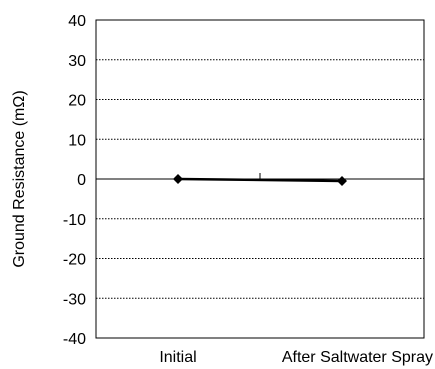 Image resolution: width=435 pixels, height=369 pixels. What do you see at coordinates (74, 220) in the screenshot?
I see `y-tick-label: -10` at bounding box center [74, 220].